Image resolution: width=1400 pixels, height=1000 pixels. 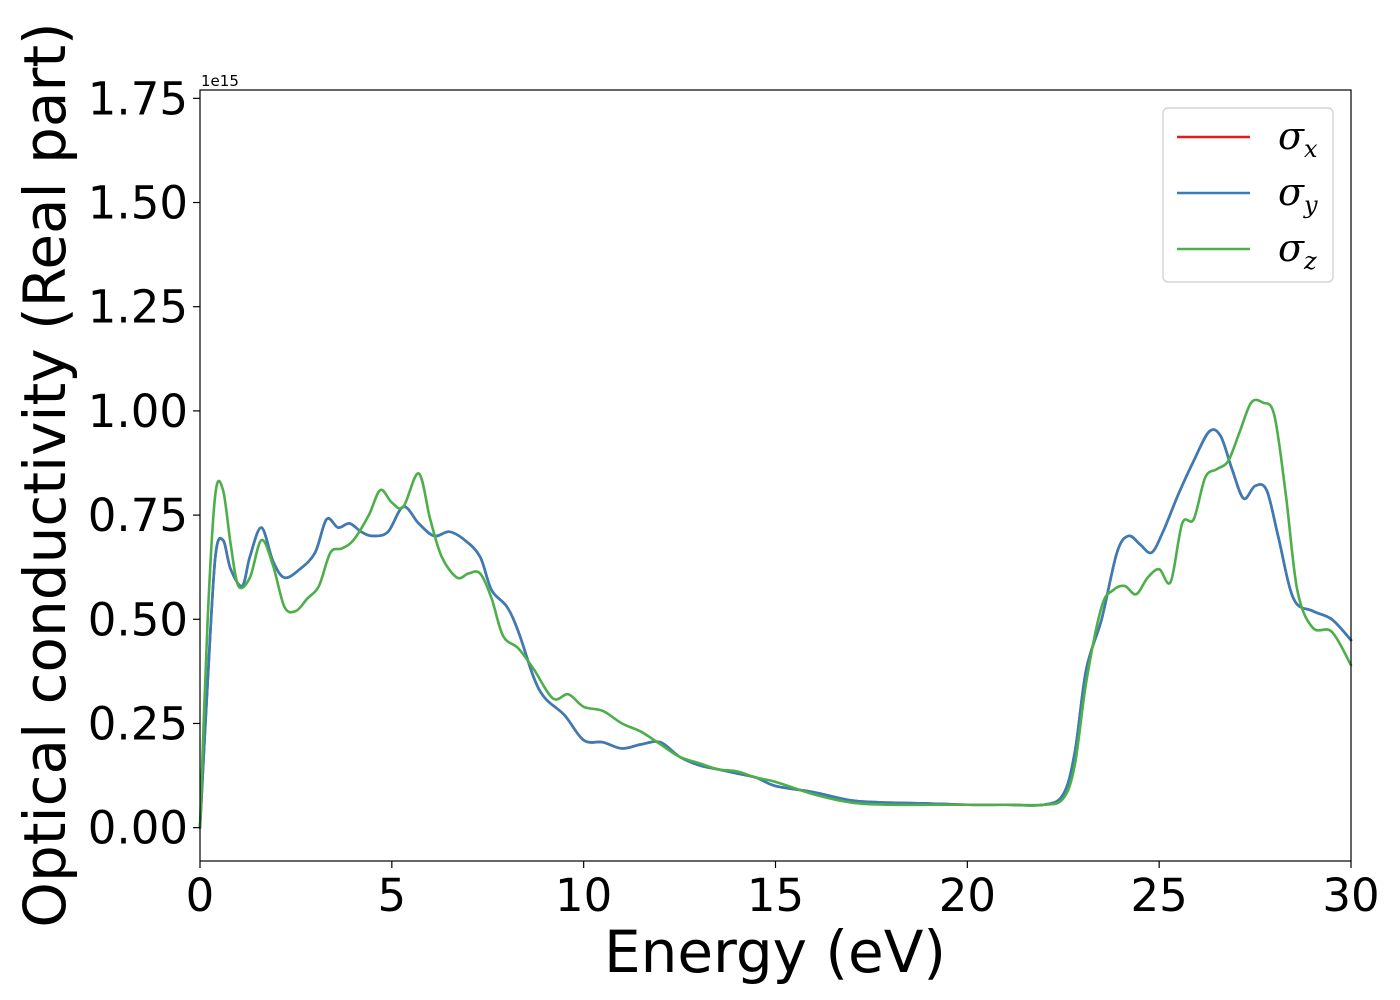 What do you see at coordinates (144, 463) in the screenshot?
I see `y-axis: 0.00 0.25 0.50 0.75 1.00 1.25 1.50 1.75` at bounding box center [144, 463].